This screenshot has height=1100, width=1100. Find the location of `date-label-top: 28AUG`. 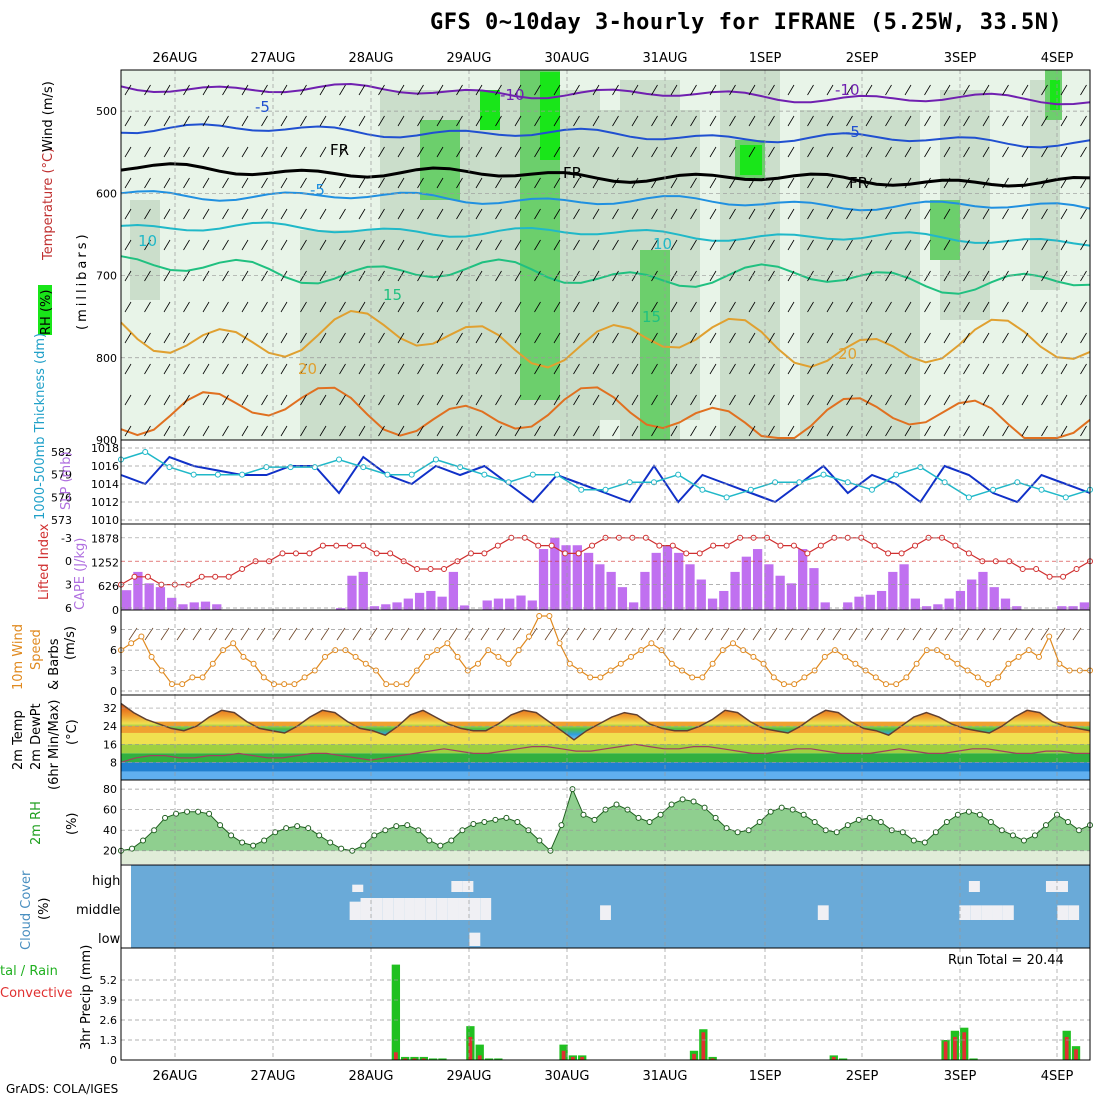

date-label-top: 28AUG is located at coordinates (370, 58).